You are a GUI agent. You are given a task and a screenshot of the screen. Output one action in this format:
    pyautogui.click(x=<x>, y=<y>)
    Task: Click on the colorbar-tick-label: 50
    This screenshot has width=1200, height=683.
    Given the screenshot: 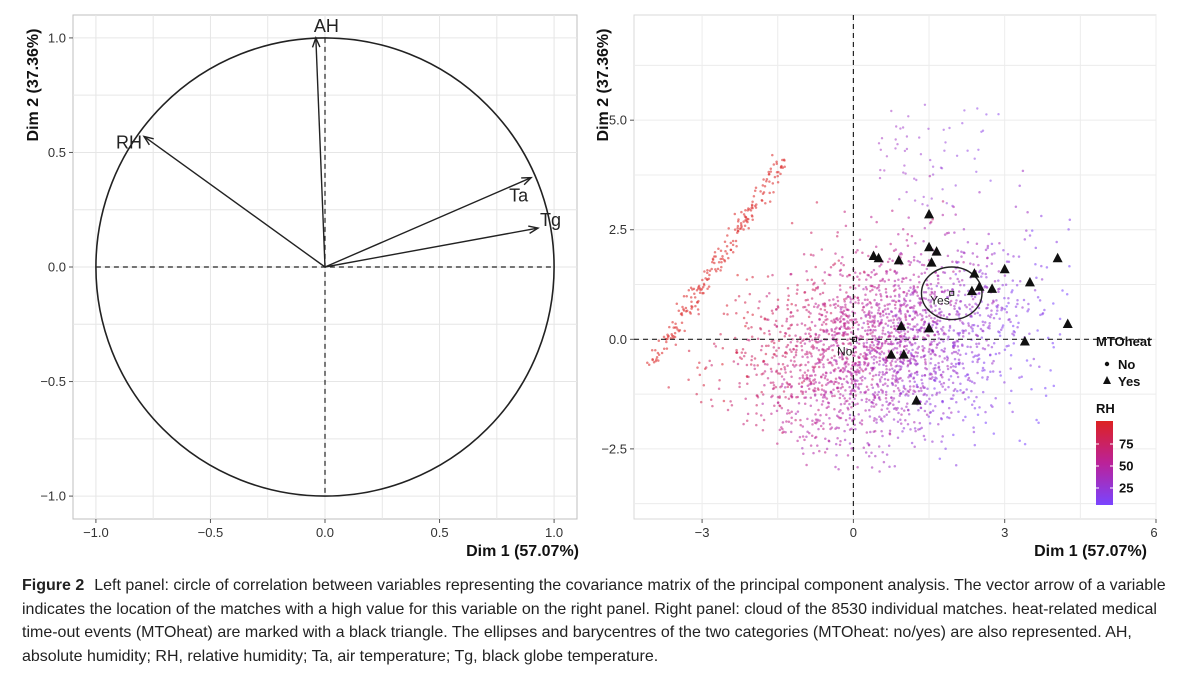 What is the action you would take?
    pyautogui.click(x=1126, y=466)
    